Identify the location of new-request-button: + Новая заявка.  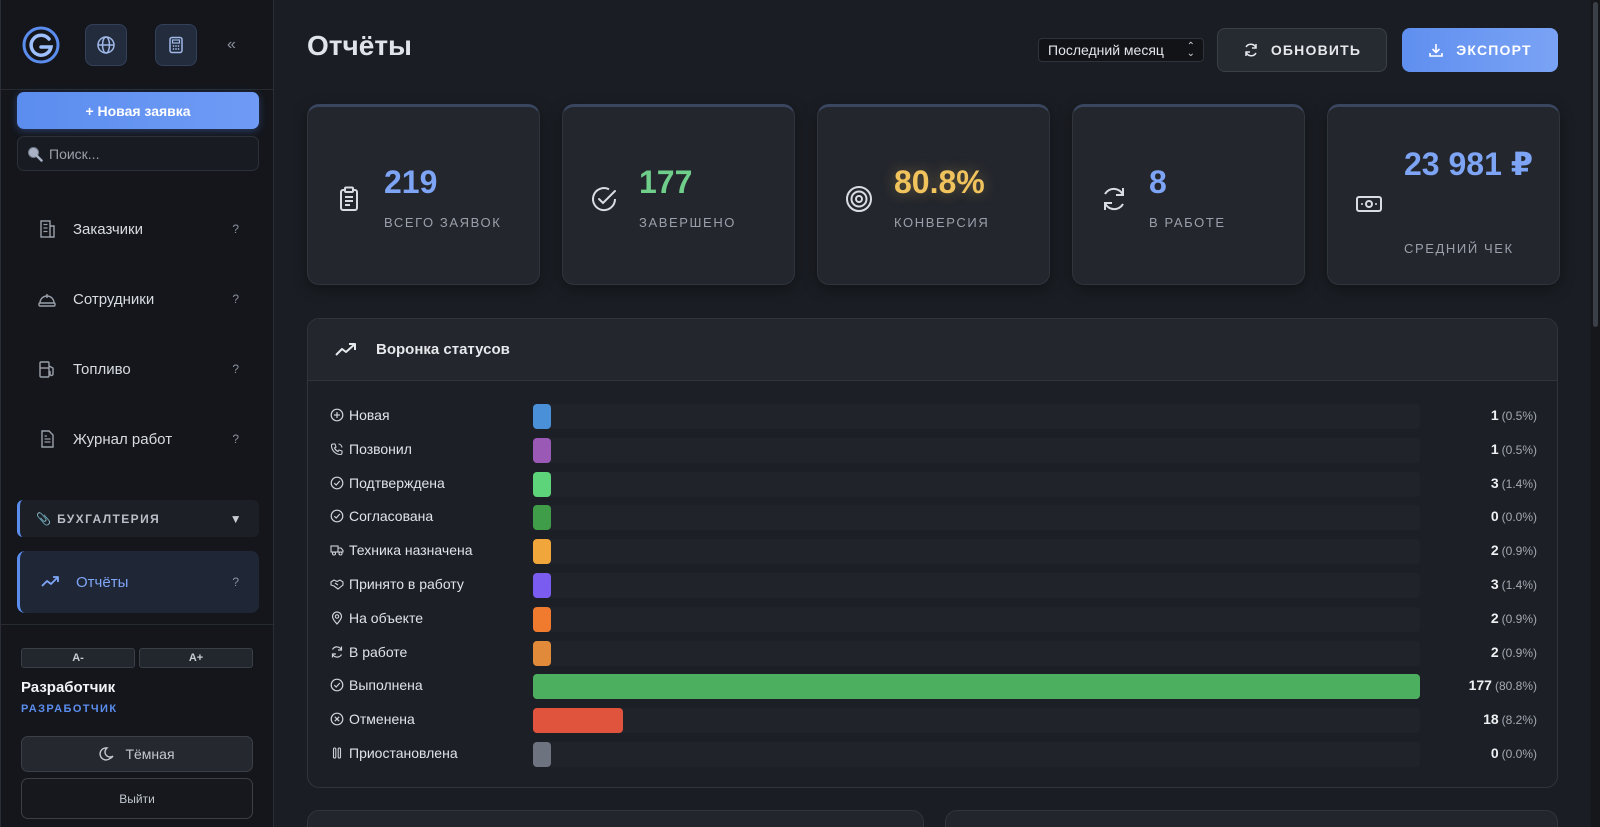
(138, 110).